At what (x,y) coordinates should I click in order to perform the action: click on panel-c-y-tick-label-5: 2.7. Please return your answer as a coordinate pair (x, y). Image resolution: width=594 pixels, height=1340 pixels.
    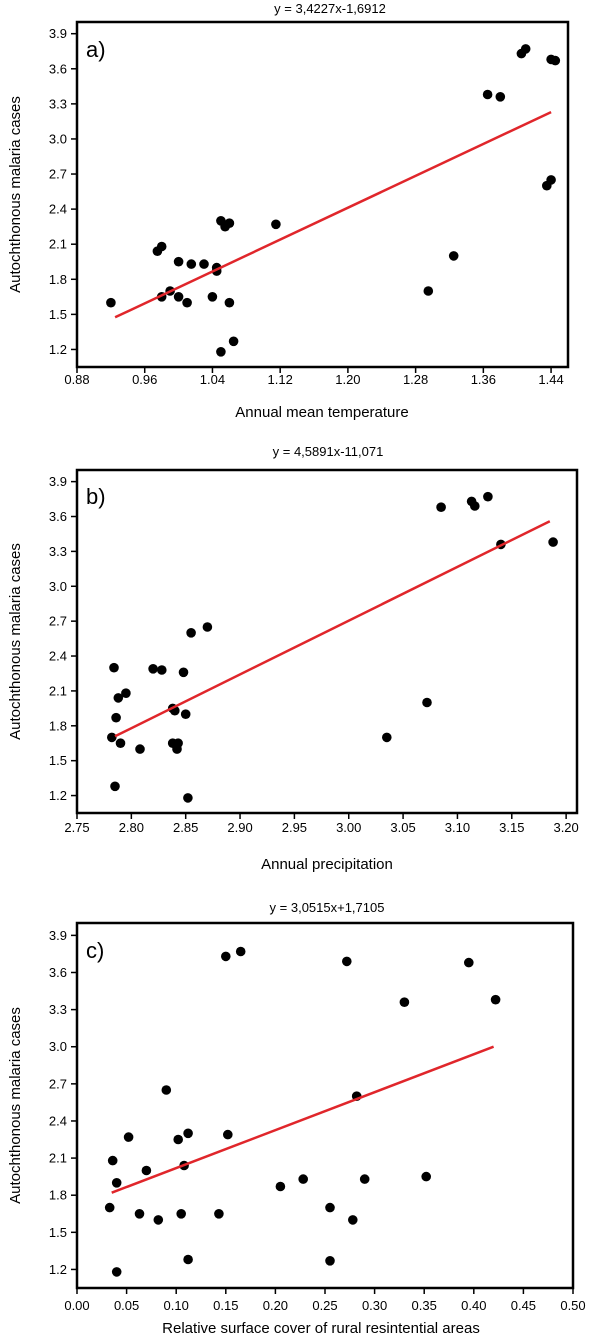
    Looking at the image, I should click on (58, 1083).